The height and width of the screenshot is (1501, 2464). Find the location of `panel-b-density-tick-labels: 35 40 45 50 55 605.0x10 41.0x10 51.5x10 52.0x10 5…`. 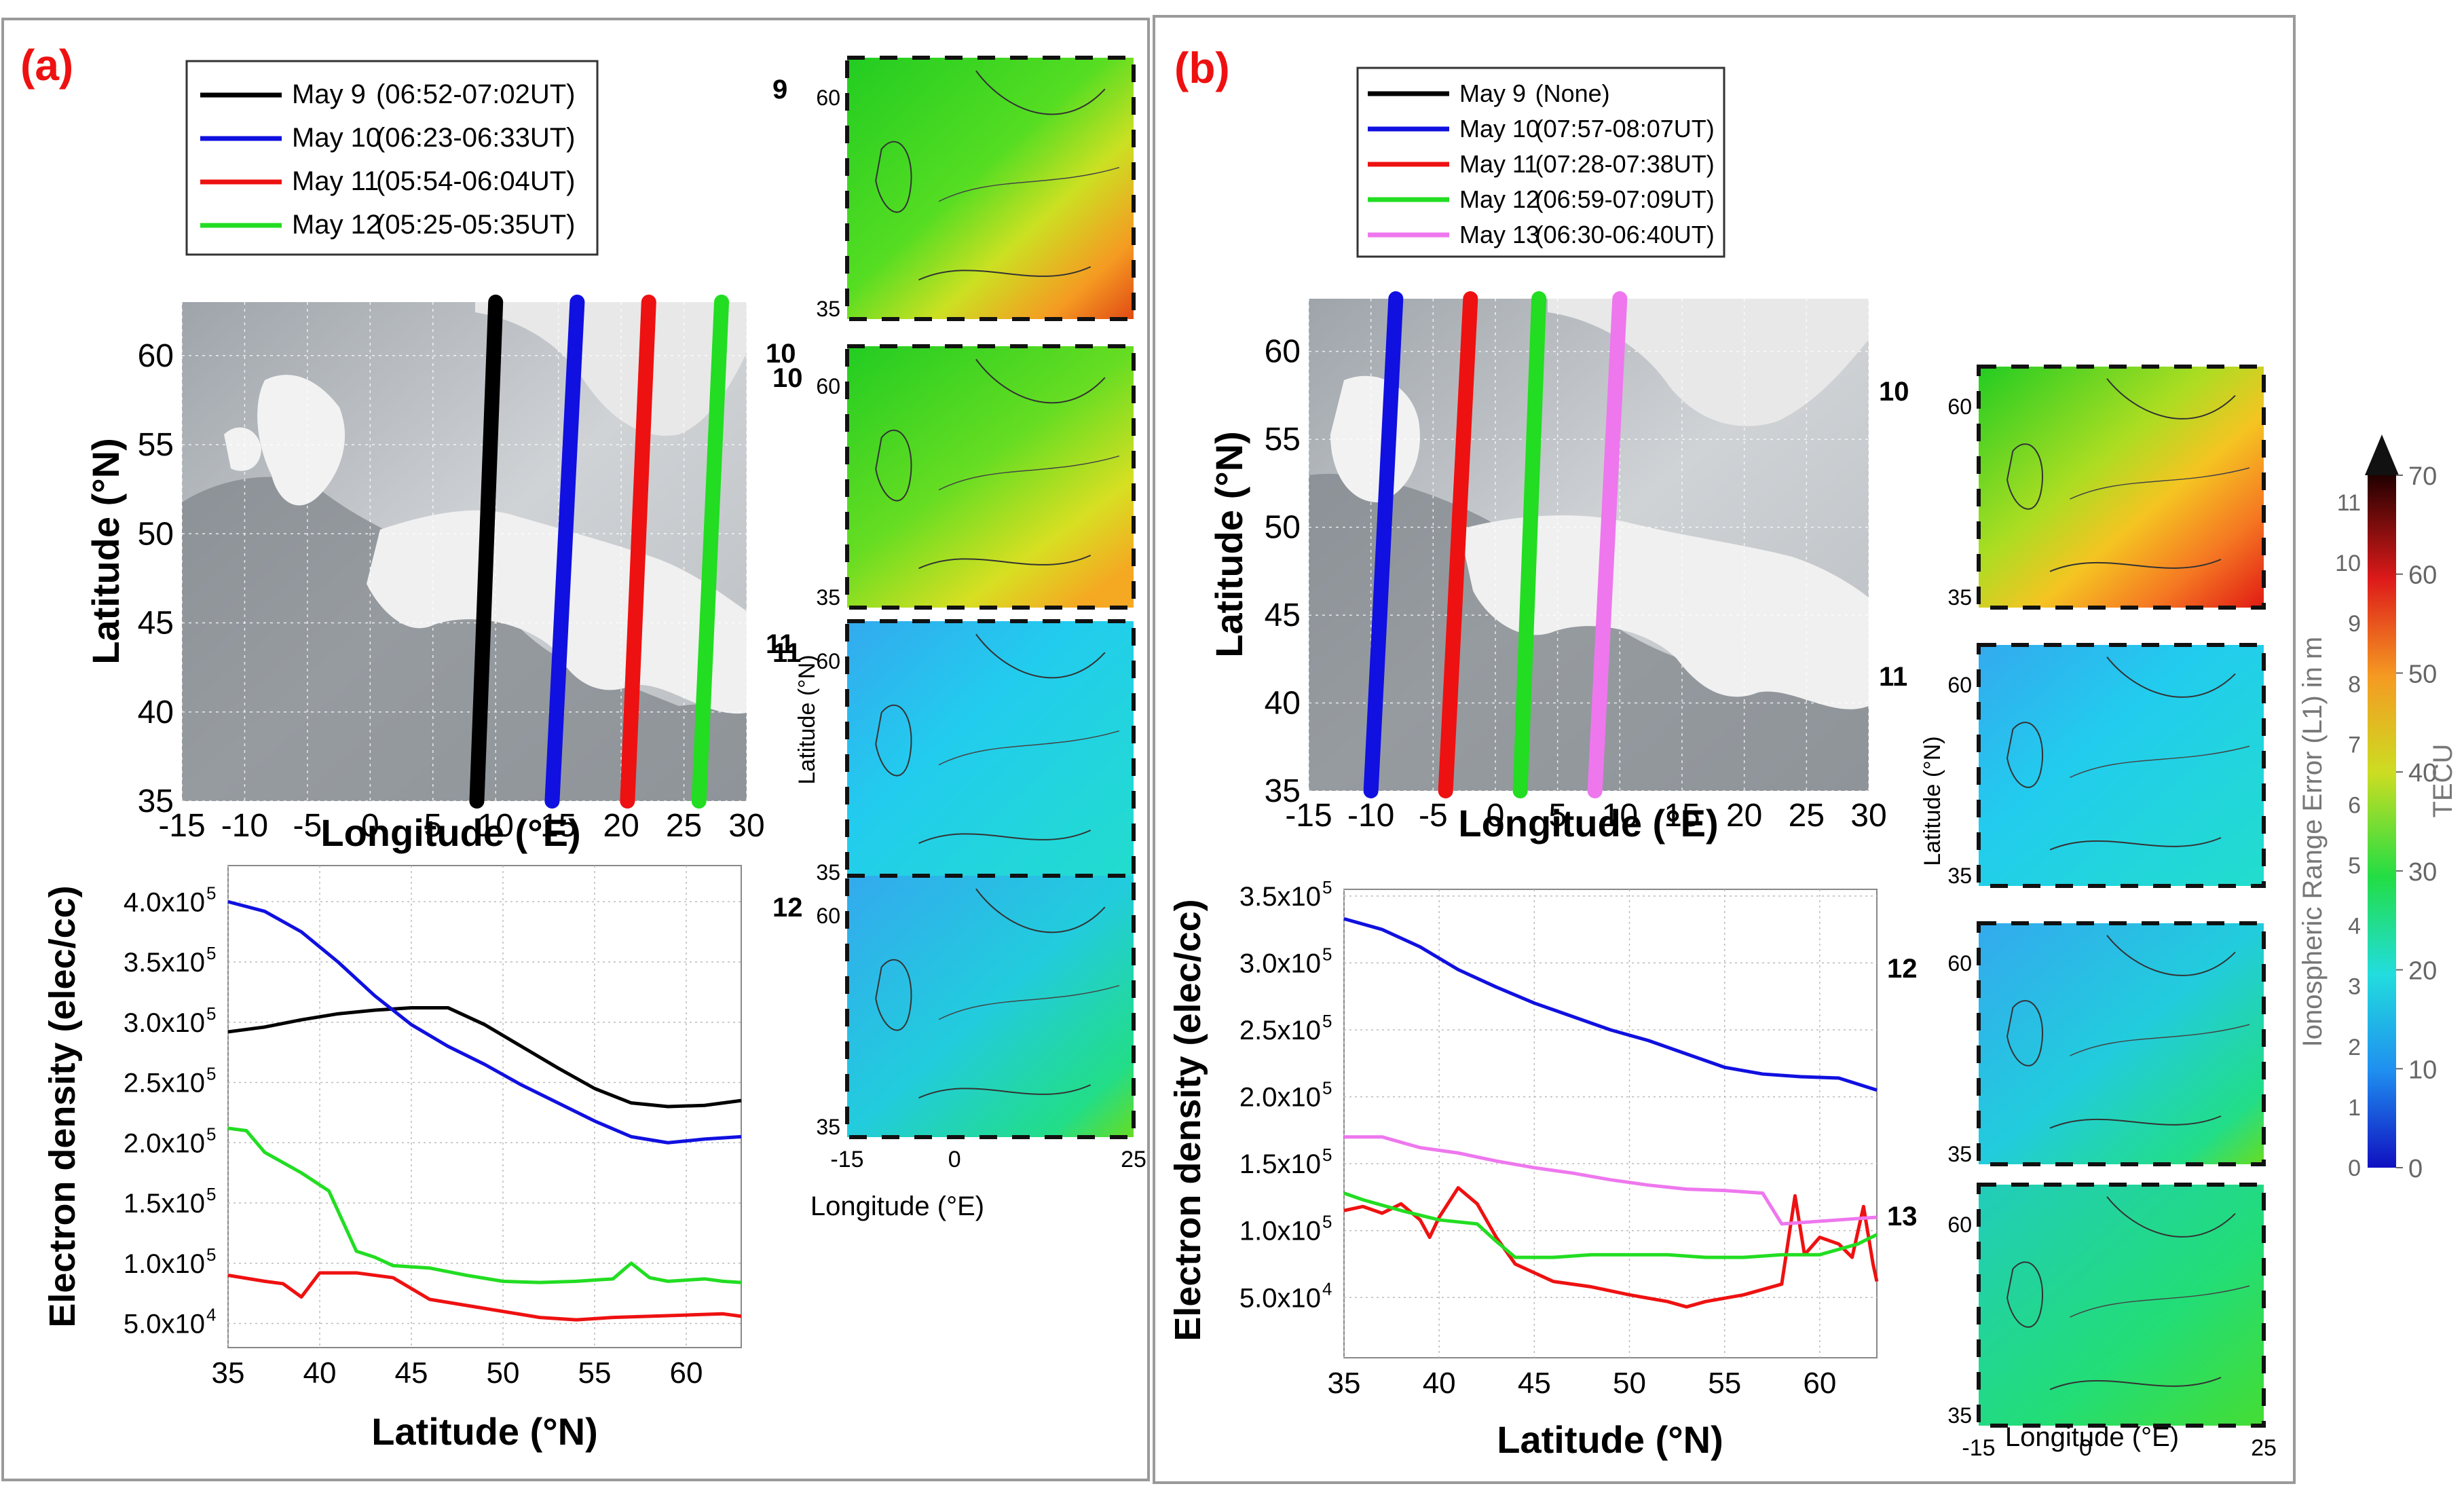

panel-b-density-tick-labels: 35 40 45 50 55 605.0x10 41.0x10 51.5x10 52.0x10 5… is located at coordinates (1537, 1138).